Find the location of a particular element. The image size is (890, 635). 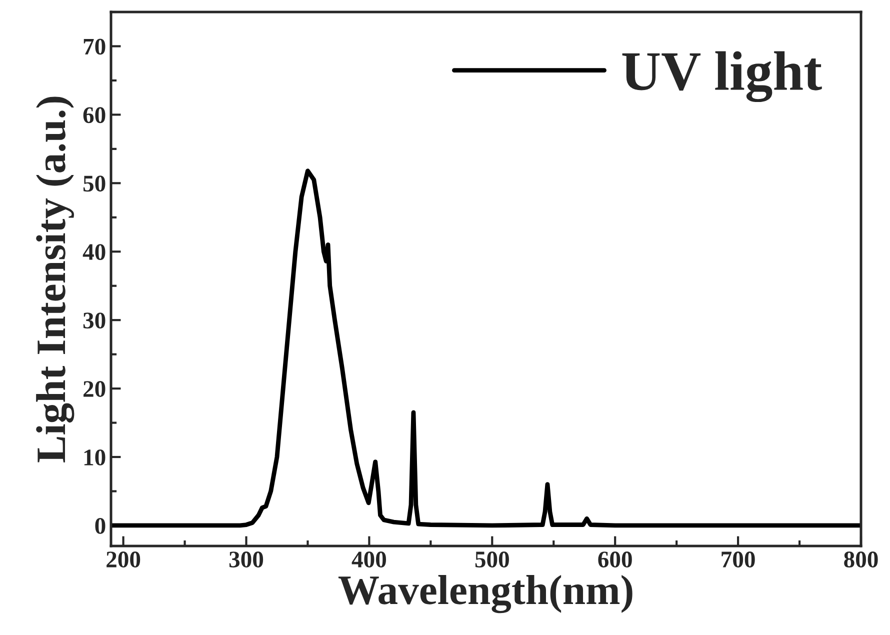

legend-label: UV light is located at coordinates (722, 76).